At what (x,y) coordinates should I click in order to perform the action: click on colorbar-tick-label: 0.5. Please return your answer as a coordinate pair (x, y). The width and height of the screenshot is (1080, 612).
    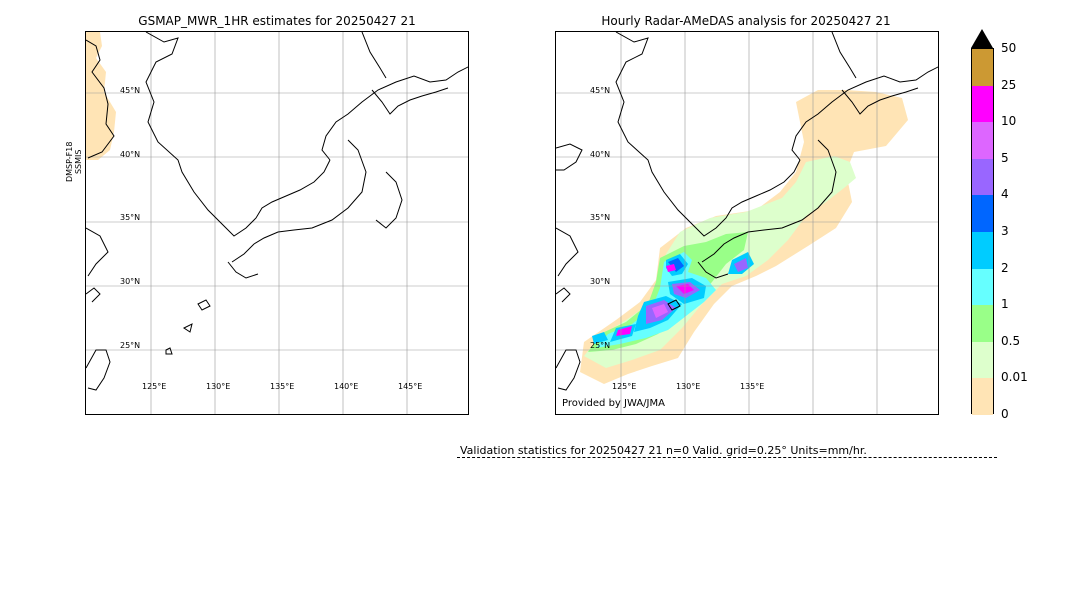
    Looking at the image, I should click on (1011, 340).